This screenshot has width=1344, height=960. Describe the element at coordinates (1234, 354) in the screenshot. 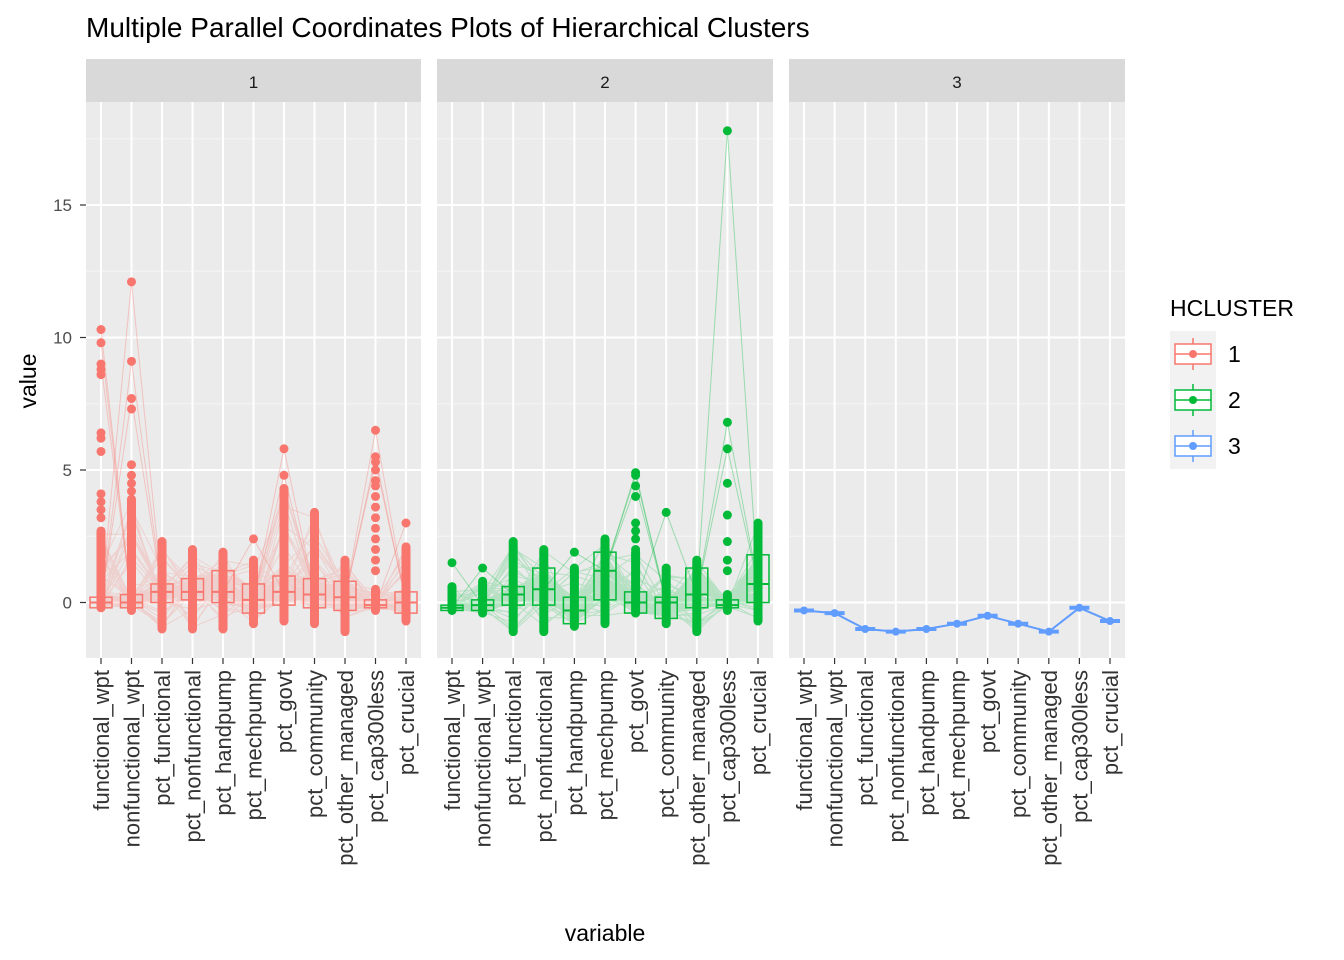

I see `legend-label: 1` at that location.